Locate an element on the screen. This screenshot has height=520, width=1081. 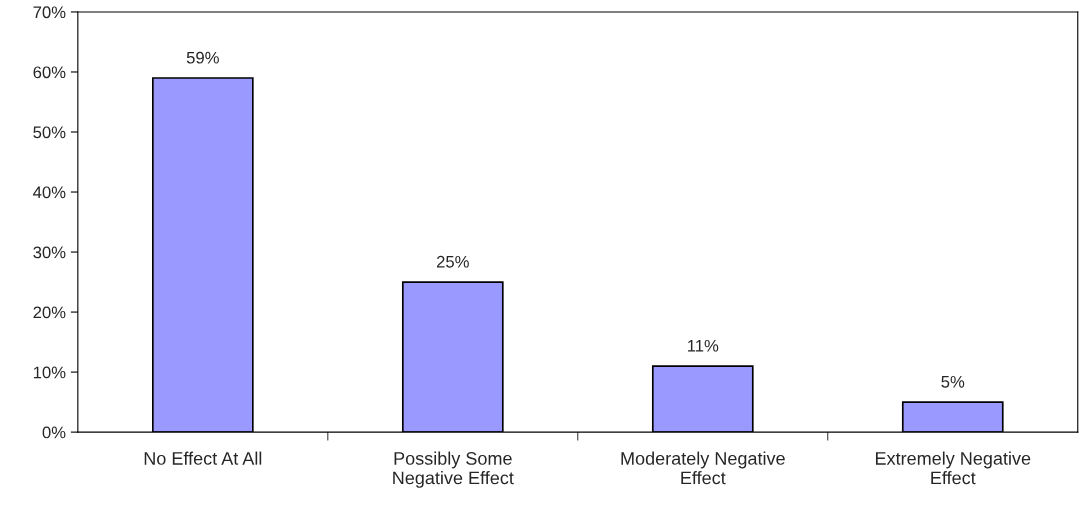
data-label: 5% is located at coordinates (953, 381).